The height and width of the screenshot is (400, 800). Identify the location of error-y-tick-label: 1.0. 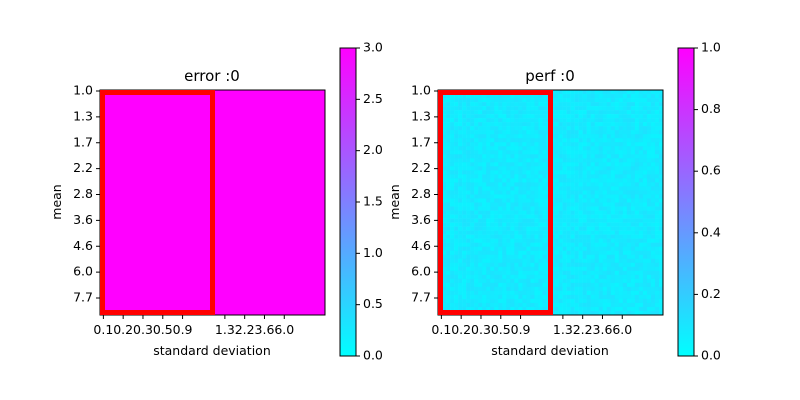
(83, 90).